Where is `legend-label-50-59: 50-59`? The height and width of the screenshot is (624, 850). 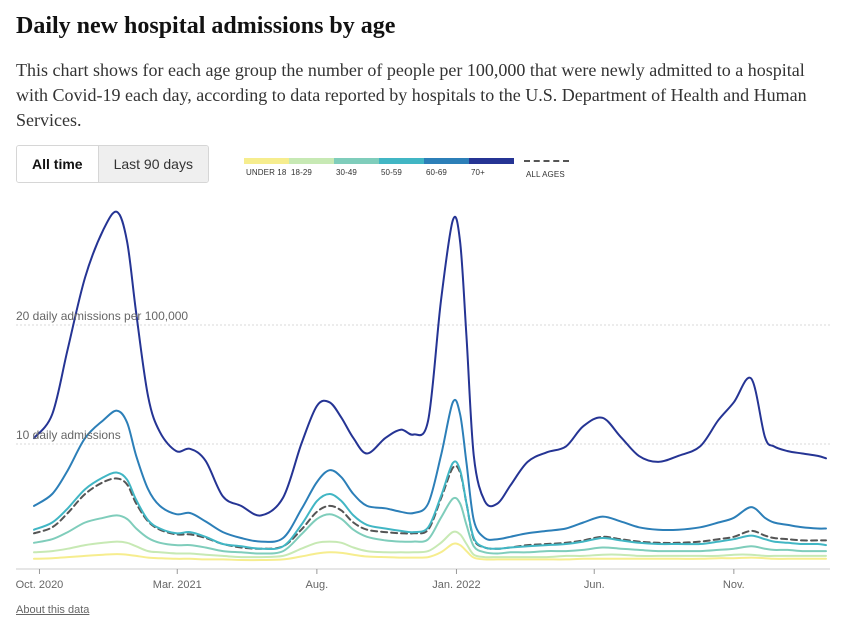
legend-label-50-59: 50-59 is located at coordinates (391, 172).